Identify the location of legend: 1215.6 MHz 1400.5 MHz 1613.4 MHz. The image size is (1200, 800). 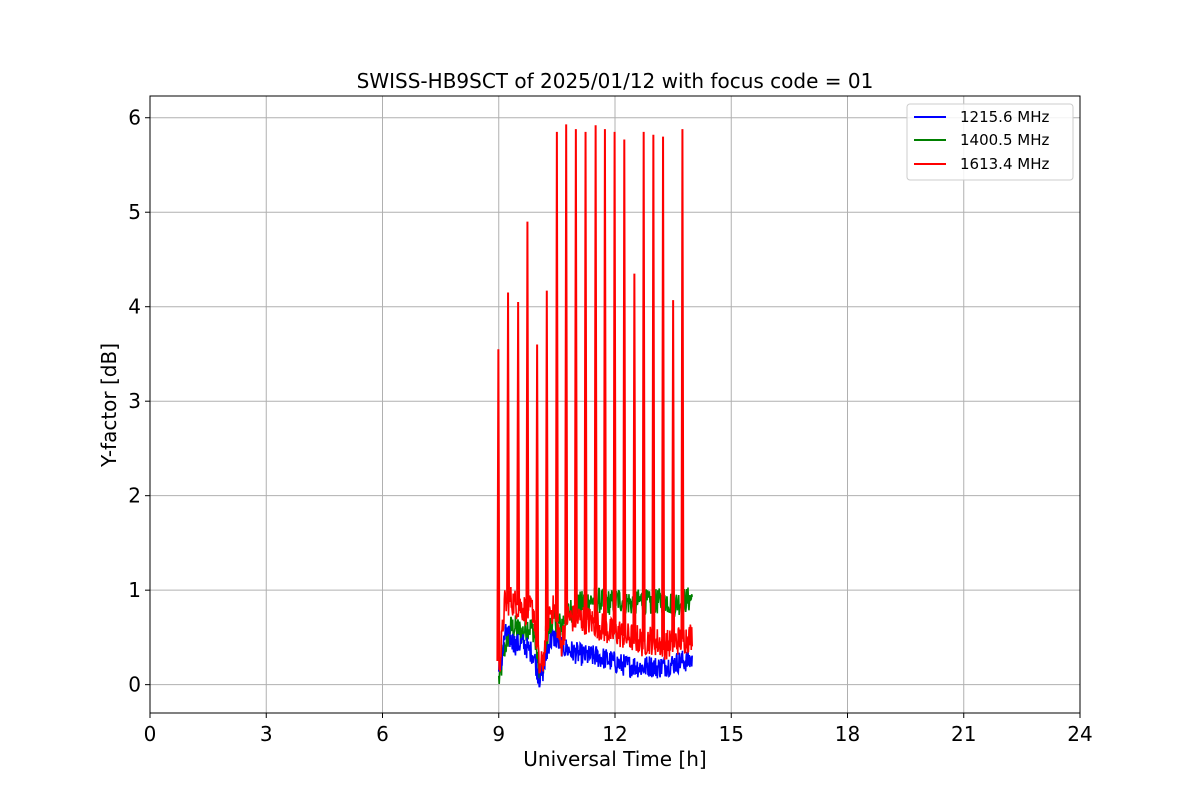
(990, 142).